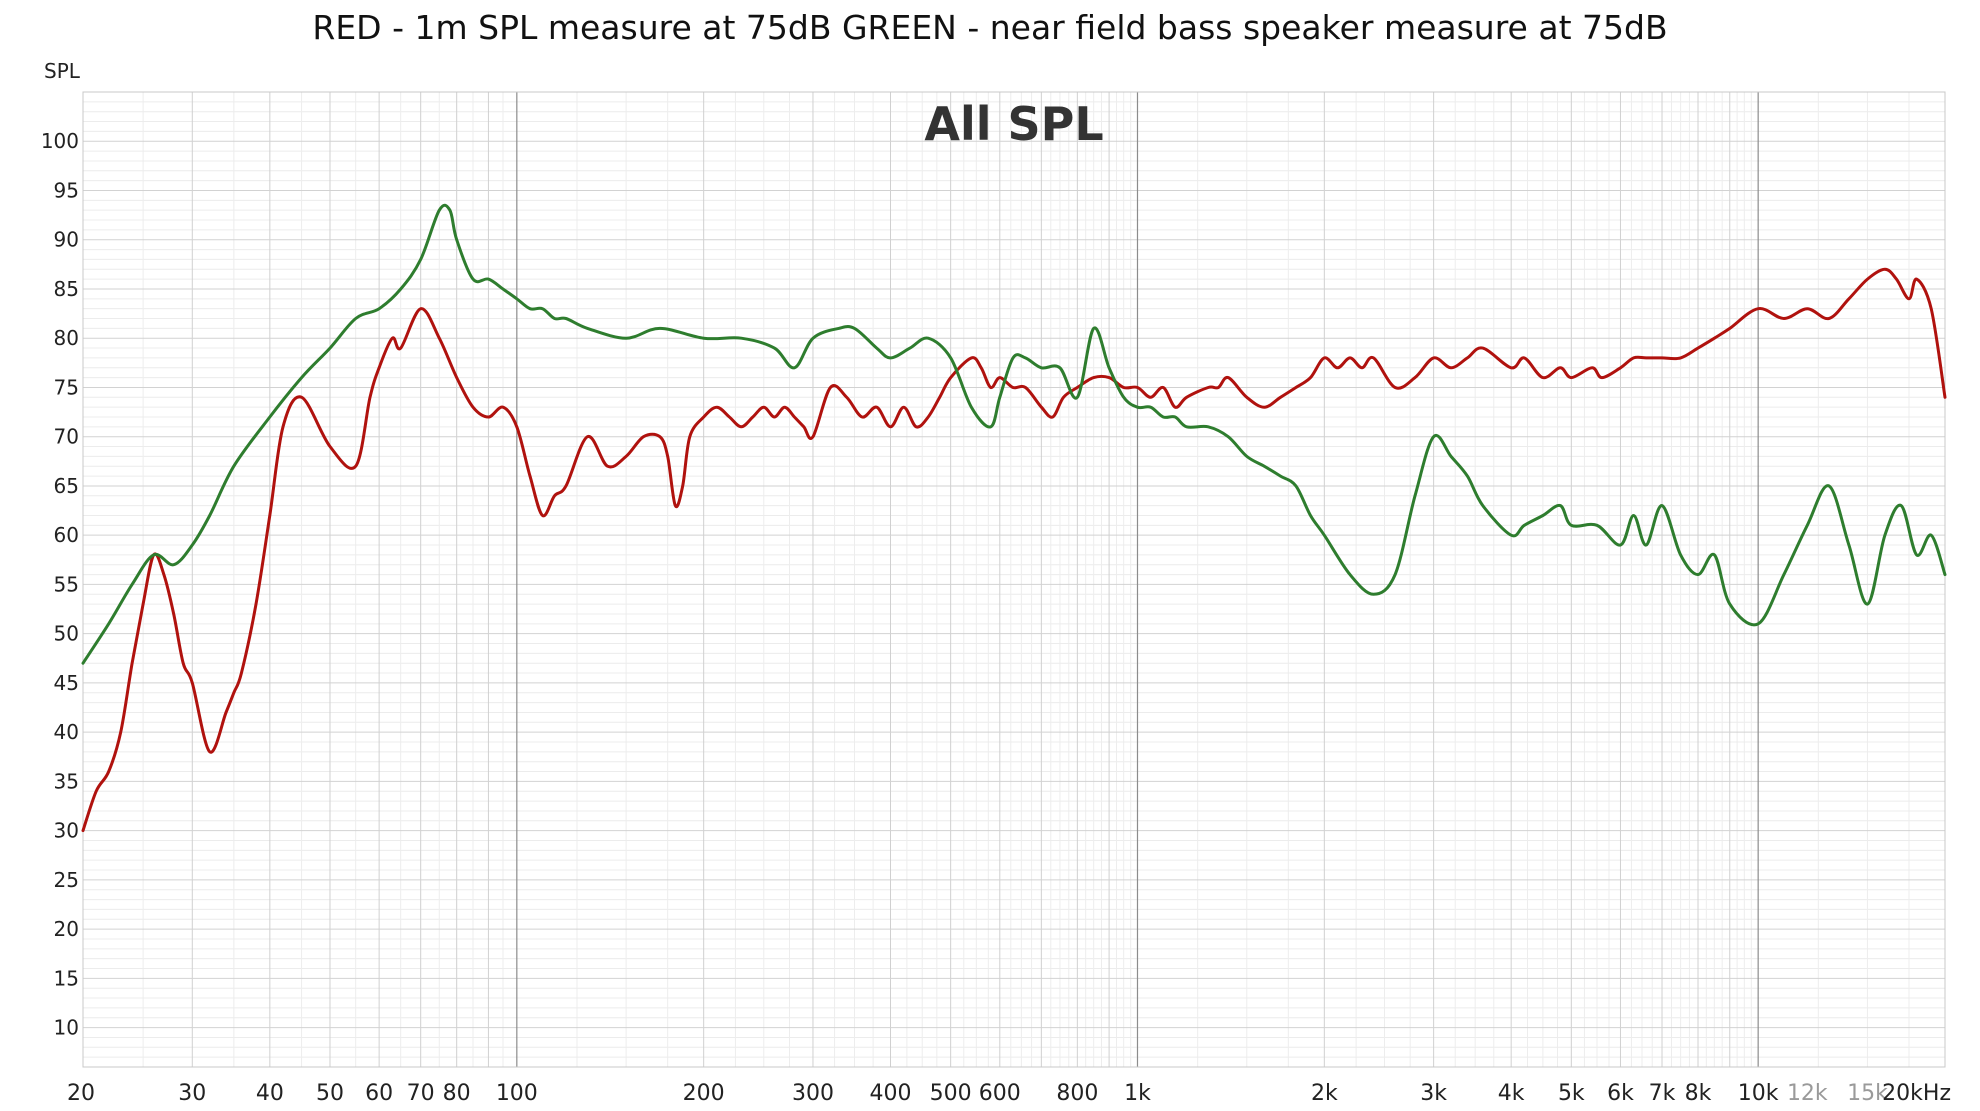 The height and width of the screenshot is (1111, 1980). Describe the element at coordinates (1867, 1093) in the screenshot. I see `x-tick-label: 15k` at that location.